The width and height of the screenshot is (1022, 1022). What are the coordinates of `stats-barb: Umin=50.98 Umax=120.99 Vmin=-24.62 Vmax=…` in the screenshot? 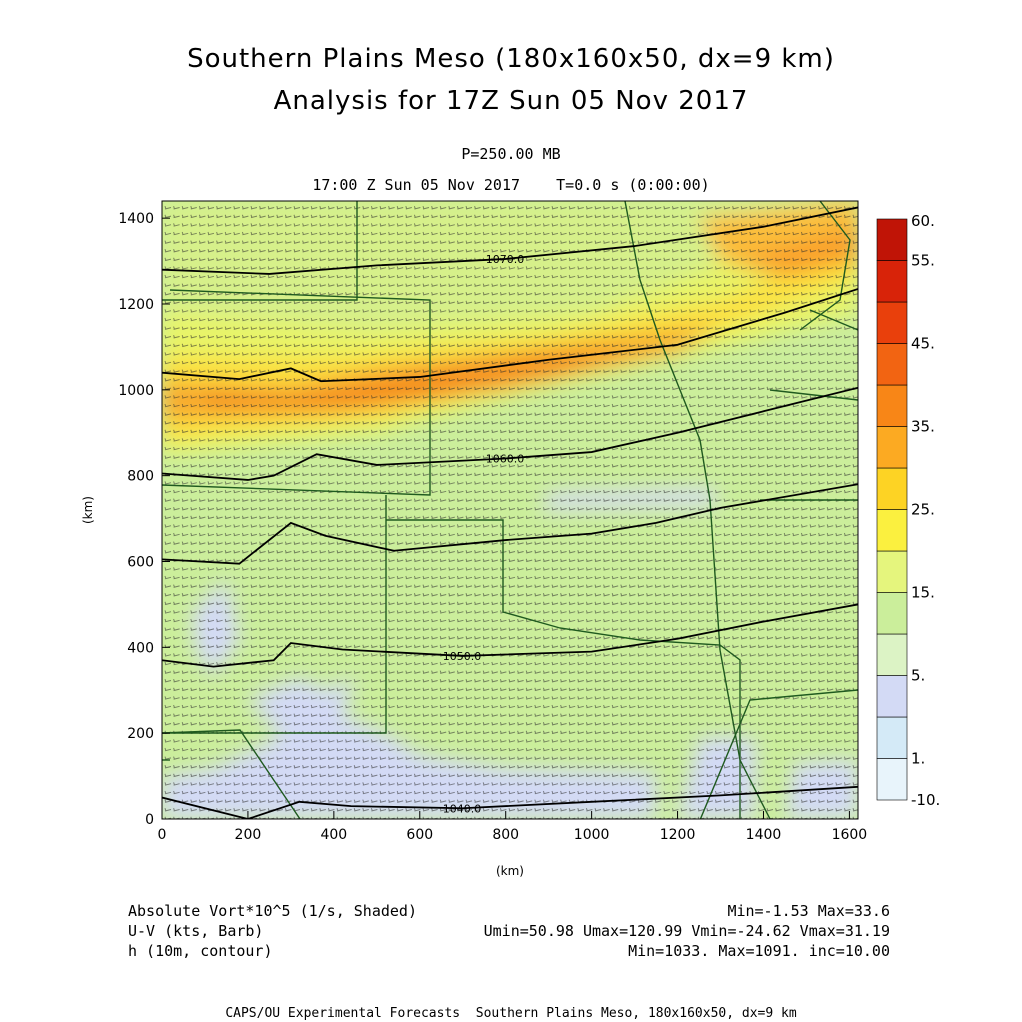 It's located at (686, 931).